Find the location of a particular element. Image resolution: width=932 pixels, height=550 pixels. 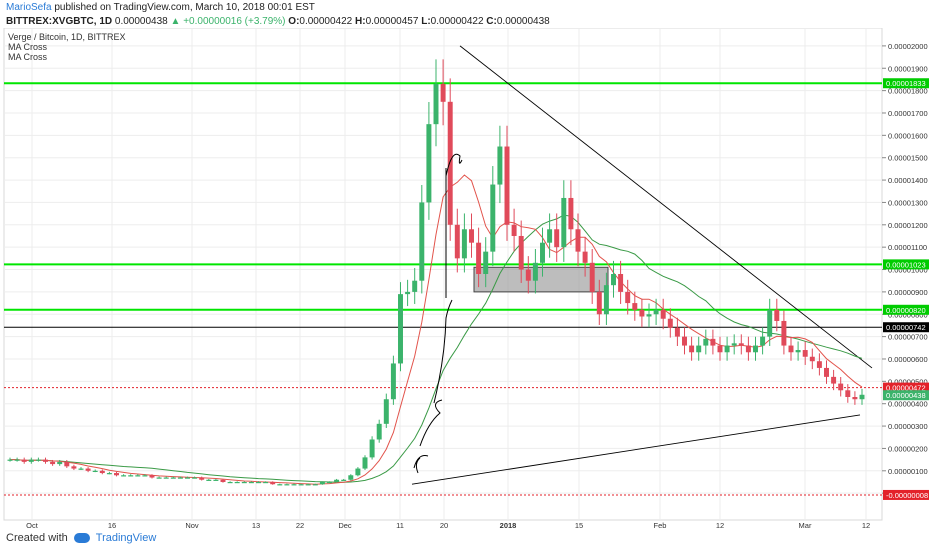

y-tick-label: 0.00000400 is located at coordinates (908, 404).